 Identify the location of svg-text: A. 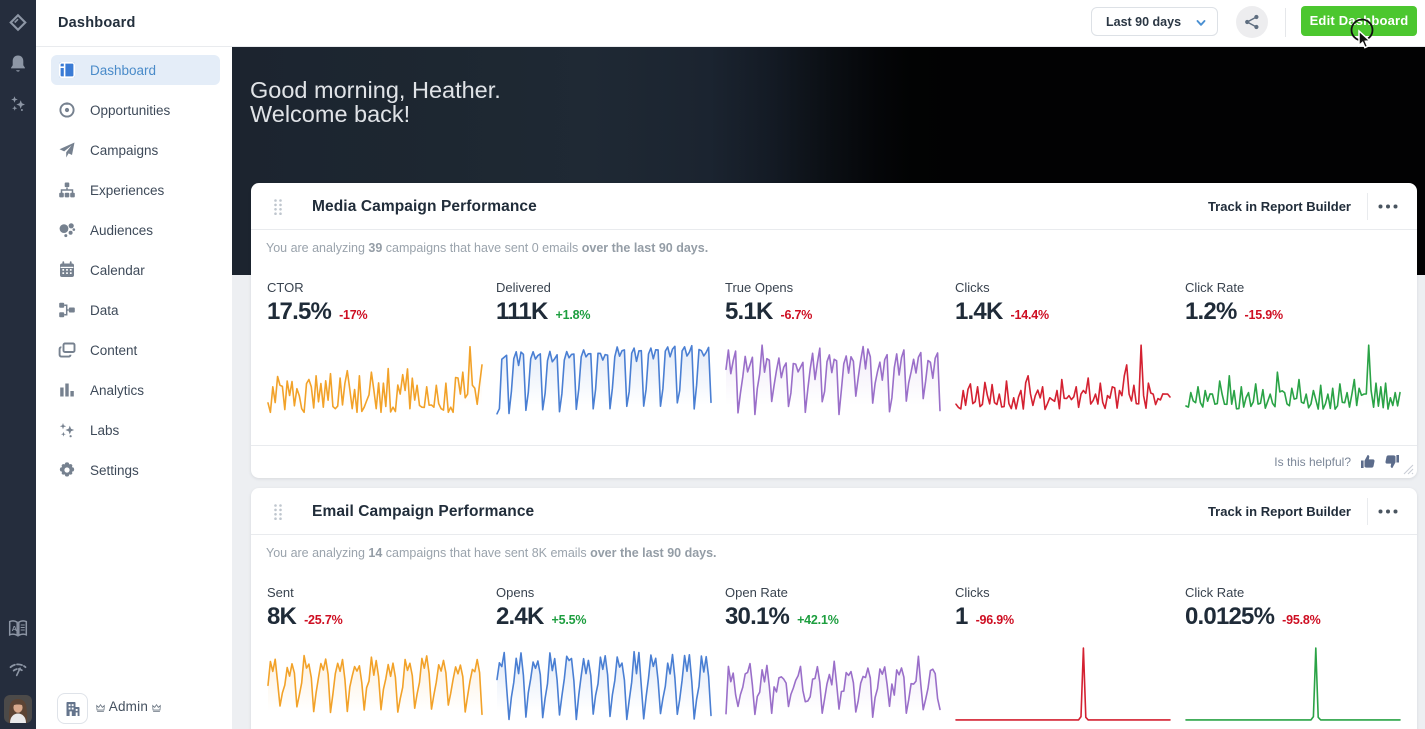
(15, 628).